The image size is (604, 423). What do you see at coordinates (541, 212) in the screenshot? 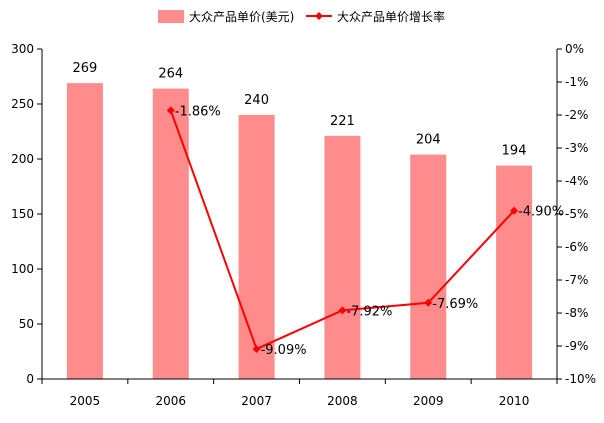
I see `line-value-label-2010: -4.90%` at bounding box center [541, 212].